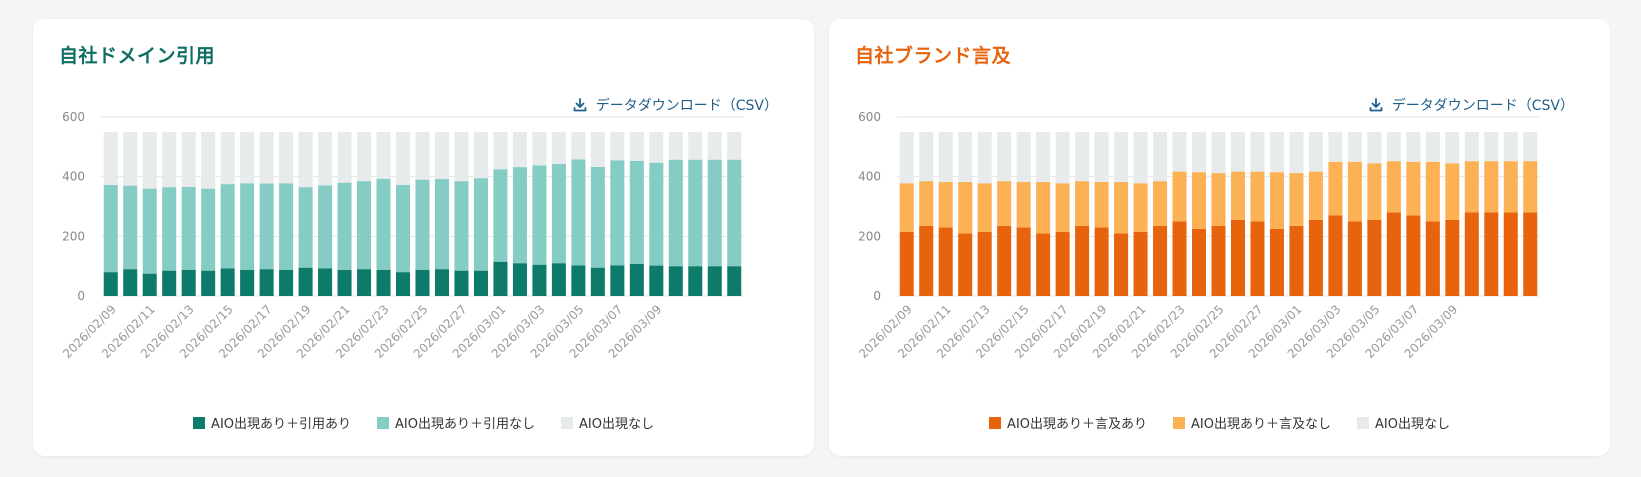 Image resolution: width=1641 pixels, height=477 pixels. What do you see at coordinates (1252, 422) in the screenshot?
I see `legend-item: AIO出現あり＋言及なし` at bounding box center [1252, 422].